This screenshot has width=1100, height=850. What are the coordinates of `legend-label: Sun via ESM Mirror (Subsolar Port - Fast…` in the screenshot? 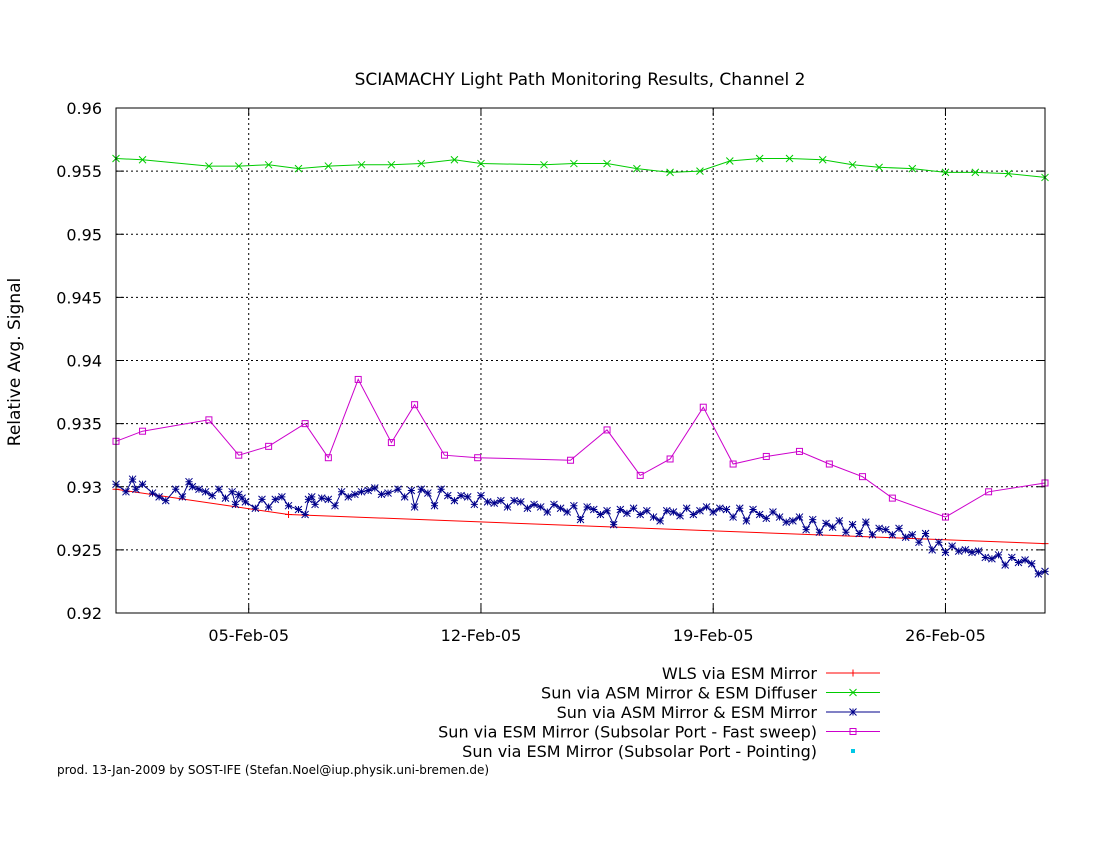 It's located at (627, 732).